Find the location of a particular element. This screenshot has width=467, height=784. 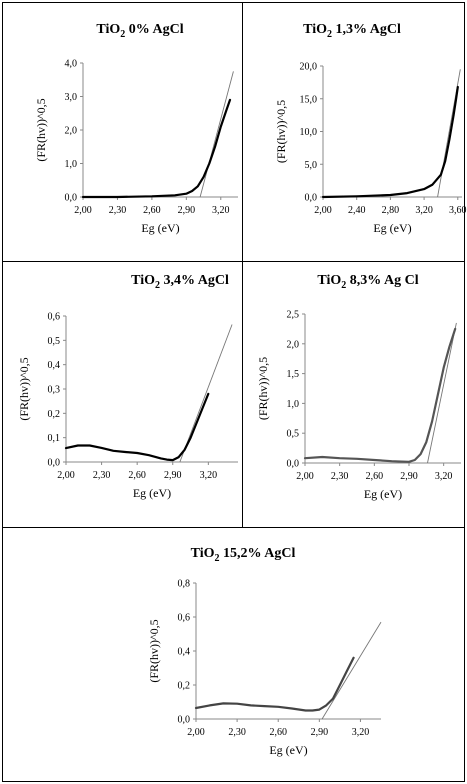

chart-title-rest: 15,2% AgCl is located at coordinates (258, 553).